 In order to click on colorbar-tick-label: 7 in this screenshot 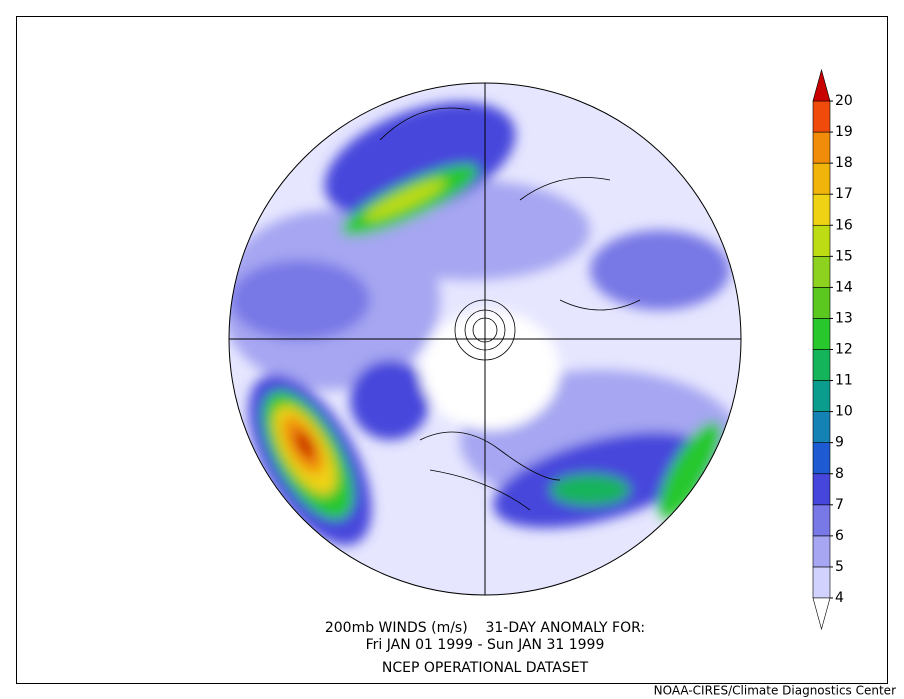, I will do `click(839, 505)`.